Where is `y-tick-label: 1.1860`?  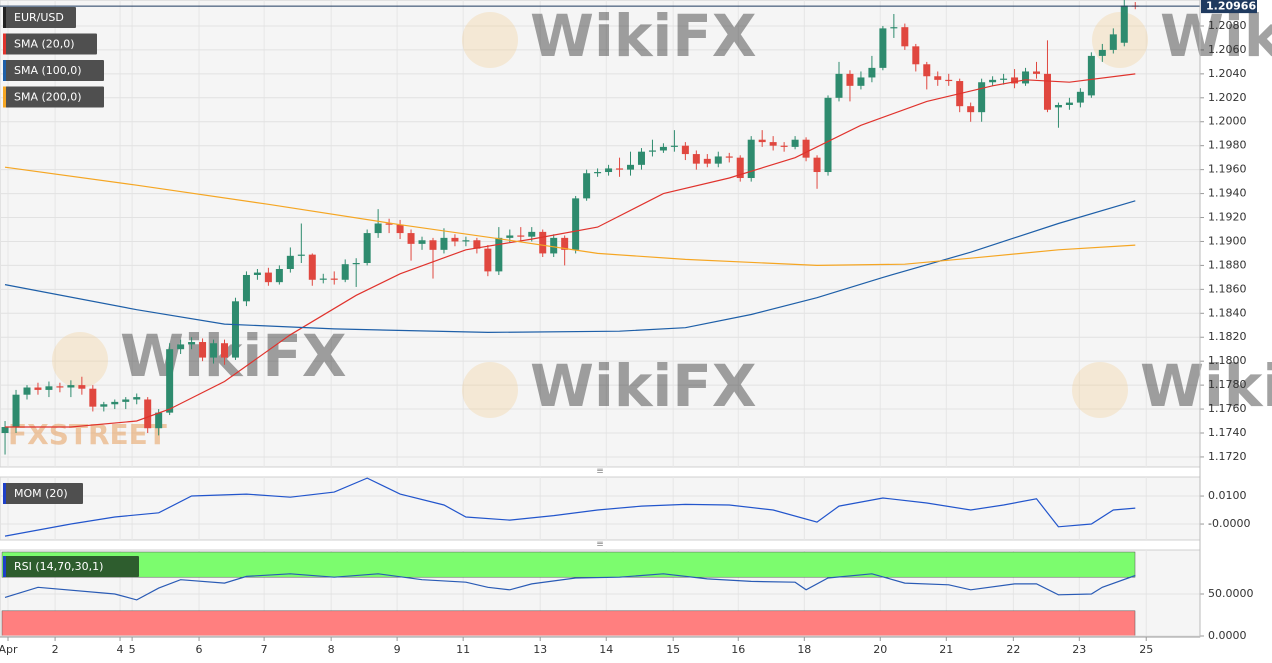
y-tick-label: 1.1860 is located at coordinates (1227, 288).